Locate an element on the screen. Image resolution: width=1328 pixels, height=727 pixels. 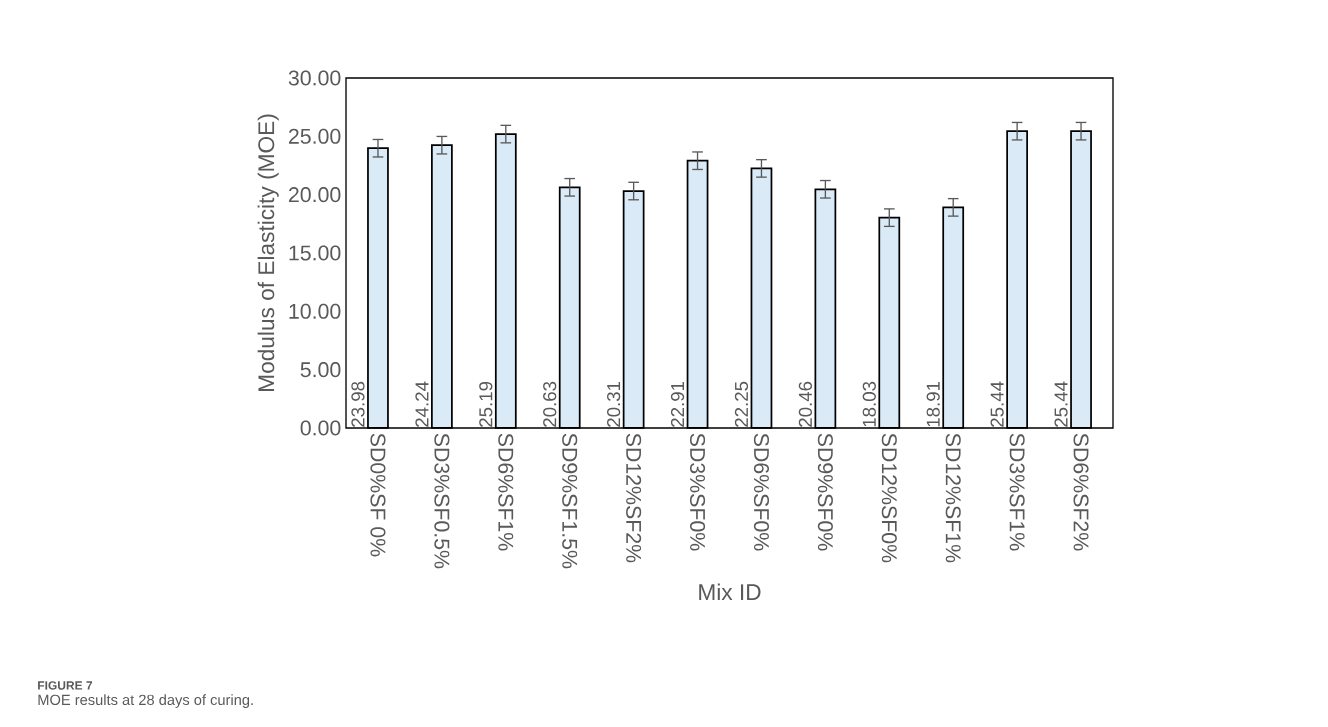
data-label: 22.25 is located at coordinates (741, 404).